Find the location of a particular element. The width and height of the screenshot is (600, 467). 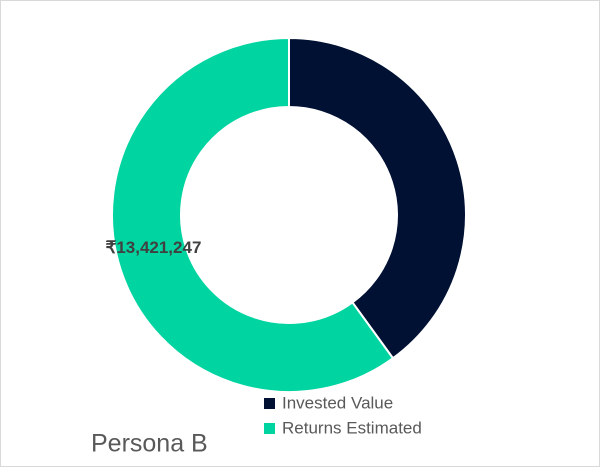

legend-label: Invested Value is located at coordinates (337, 402).